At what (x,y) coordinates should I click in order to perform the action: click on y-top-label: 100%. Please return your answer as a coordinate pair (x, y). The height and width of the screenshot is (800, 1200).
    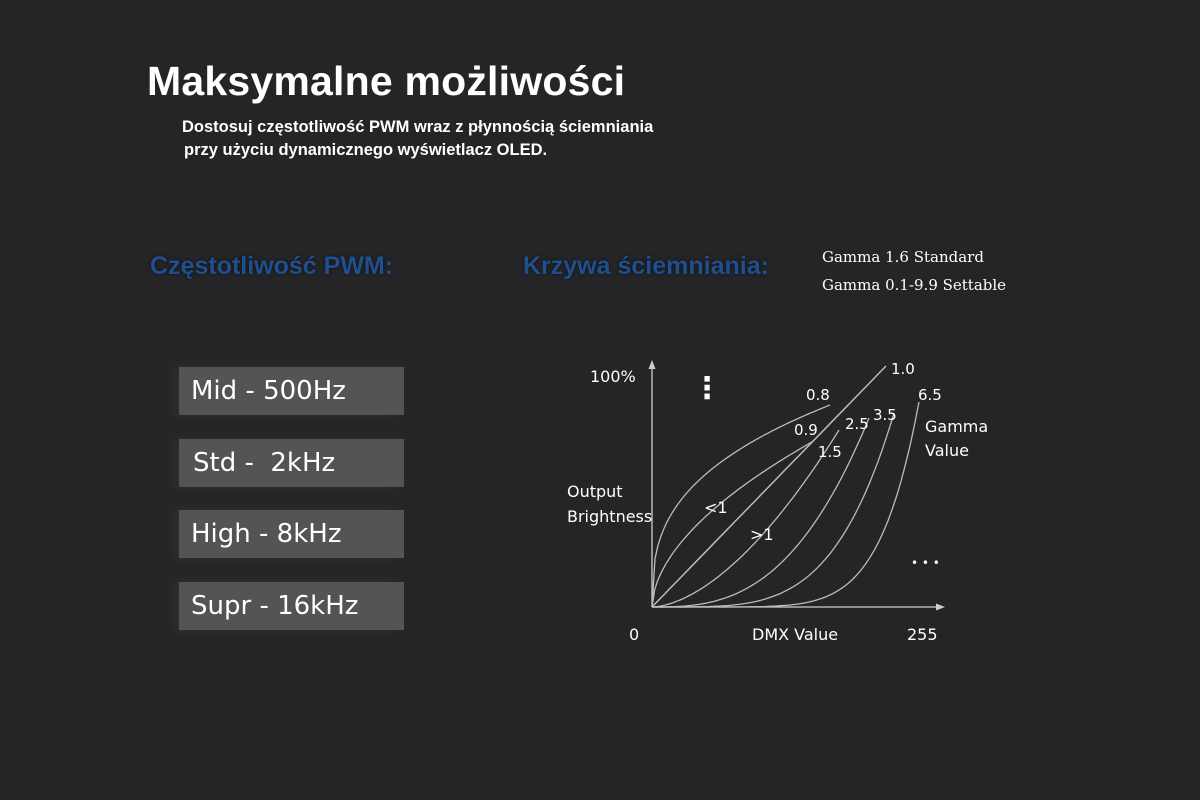
    Looking at the image, I should click on (613, 376).